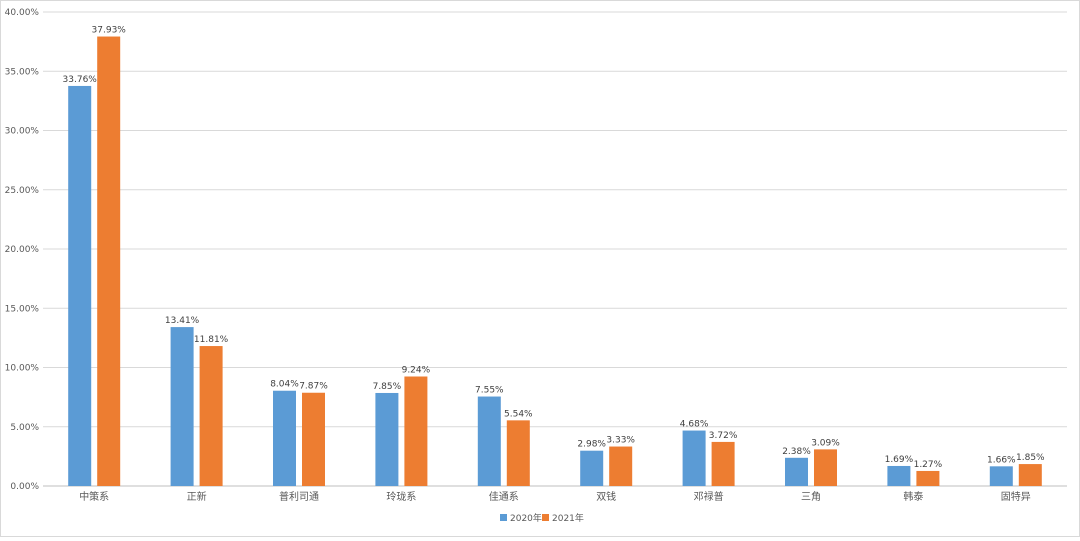 This screenshot has width=1080, height=541. I want to click on data-label: 37.93%, so click(109, 31).